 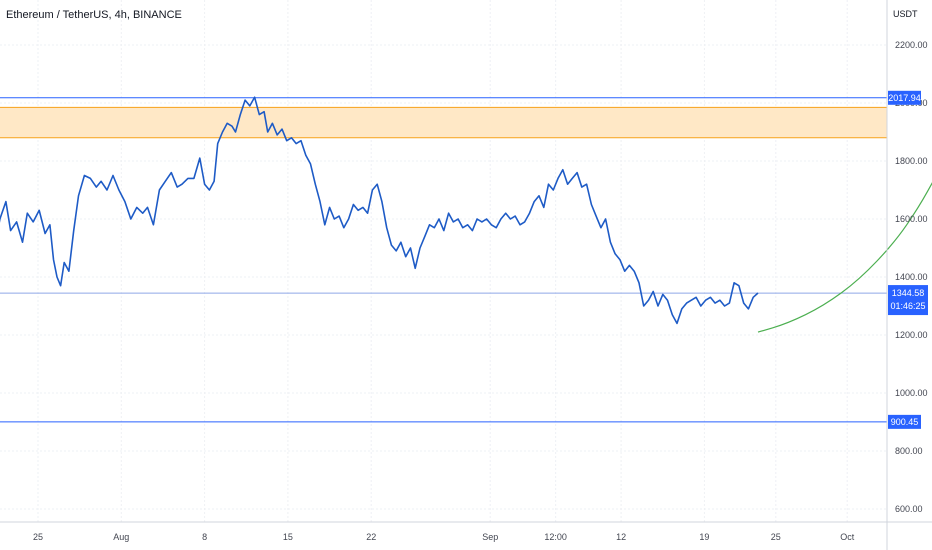 What do you see at coordinates (490, 537) in the screenshot?
I see `x-tick-label: Sep` at bounding box center [490, 537].